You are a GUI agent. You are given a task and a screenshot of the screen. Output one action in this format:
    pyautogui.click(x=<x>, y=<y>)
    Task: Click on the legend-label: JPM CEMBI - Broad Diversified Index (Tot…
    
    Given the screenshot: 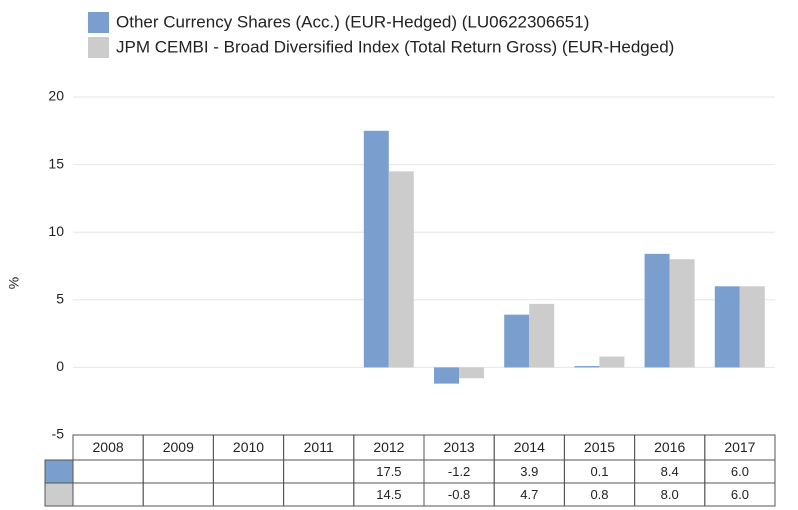 What is the action you would take?
    pyautogui.click(x=395, y=46)
    